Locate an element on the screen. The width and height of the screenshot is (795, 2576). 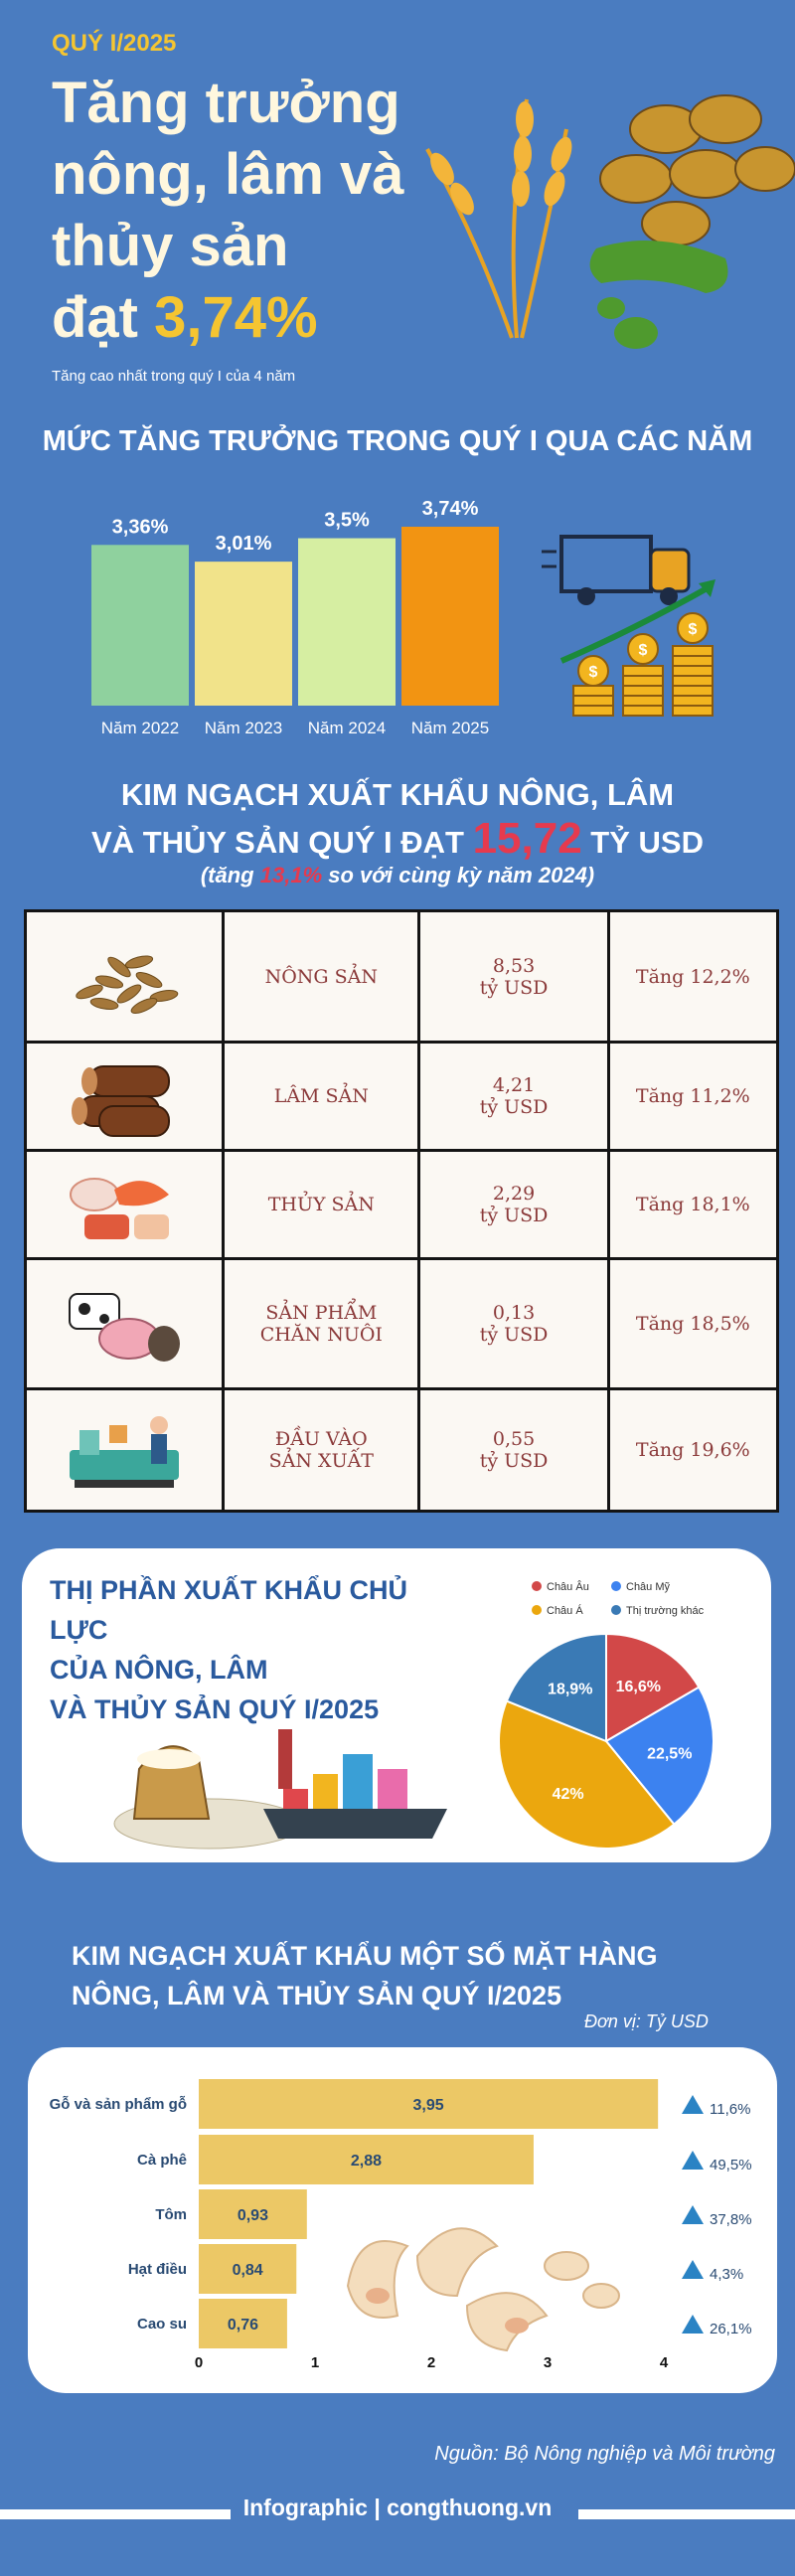
headline-subtitle: Tăng cao nhất trong quý I của 4 năm is located at coordinates (174, 376).